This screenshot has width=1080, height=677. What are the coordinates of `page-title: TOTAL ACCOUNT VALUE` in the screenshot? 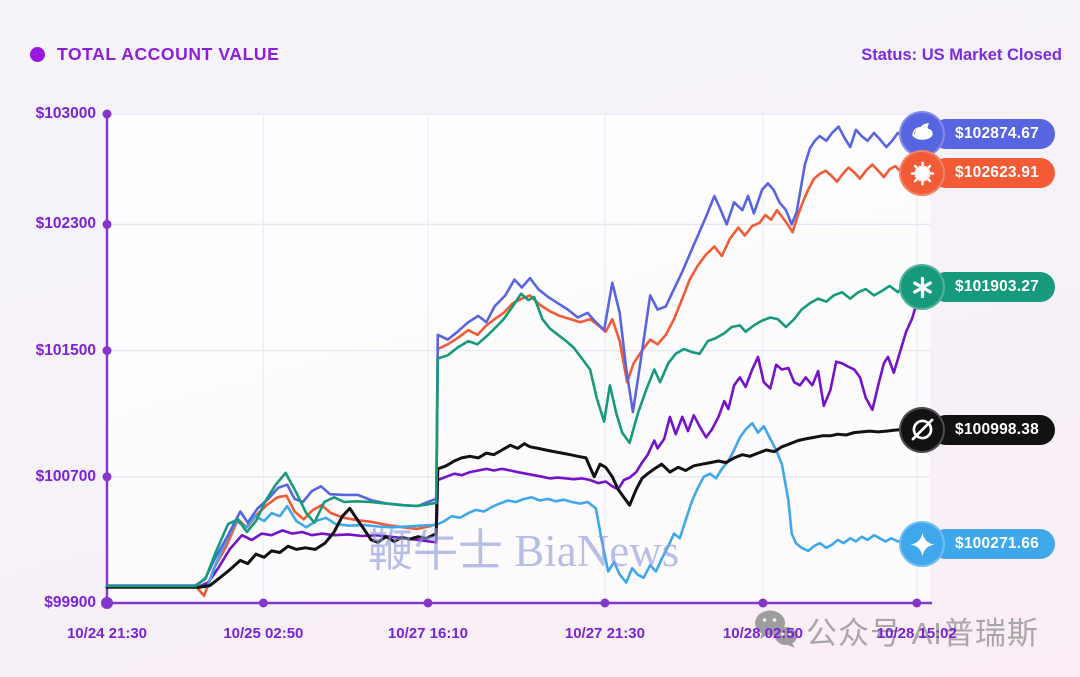 It's located at (154, 54).